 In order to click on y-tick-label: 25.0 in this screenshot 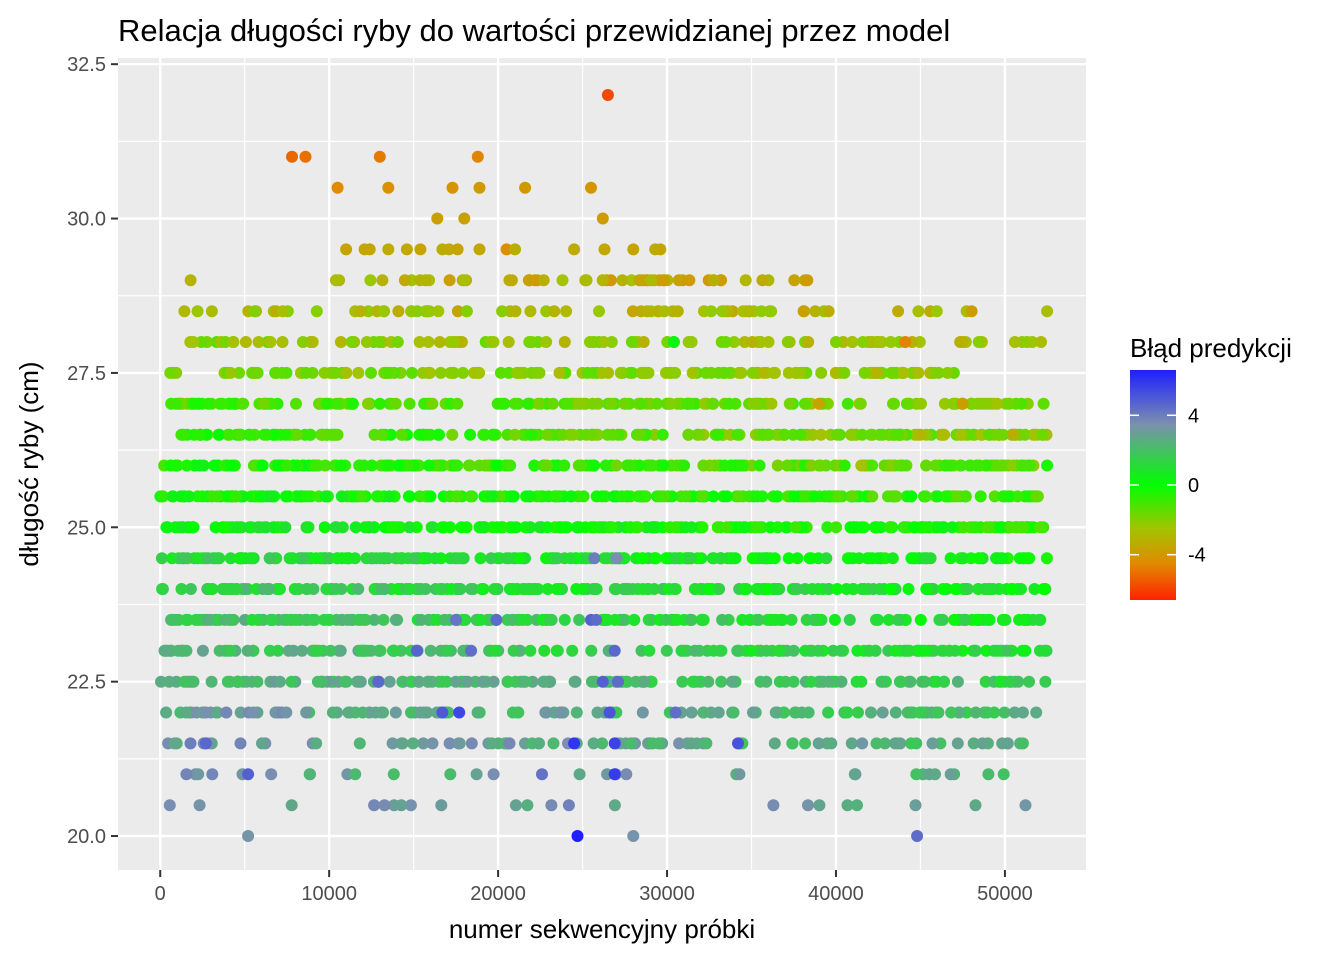, I will do `click(86, 528)`.